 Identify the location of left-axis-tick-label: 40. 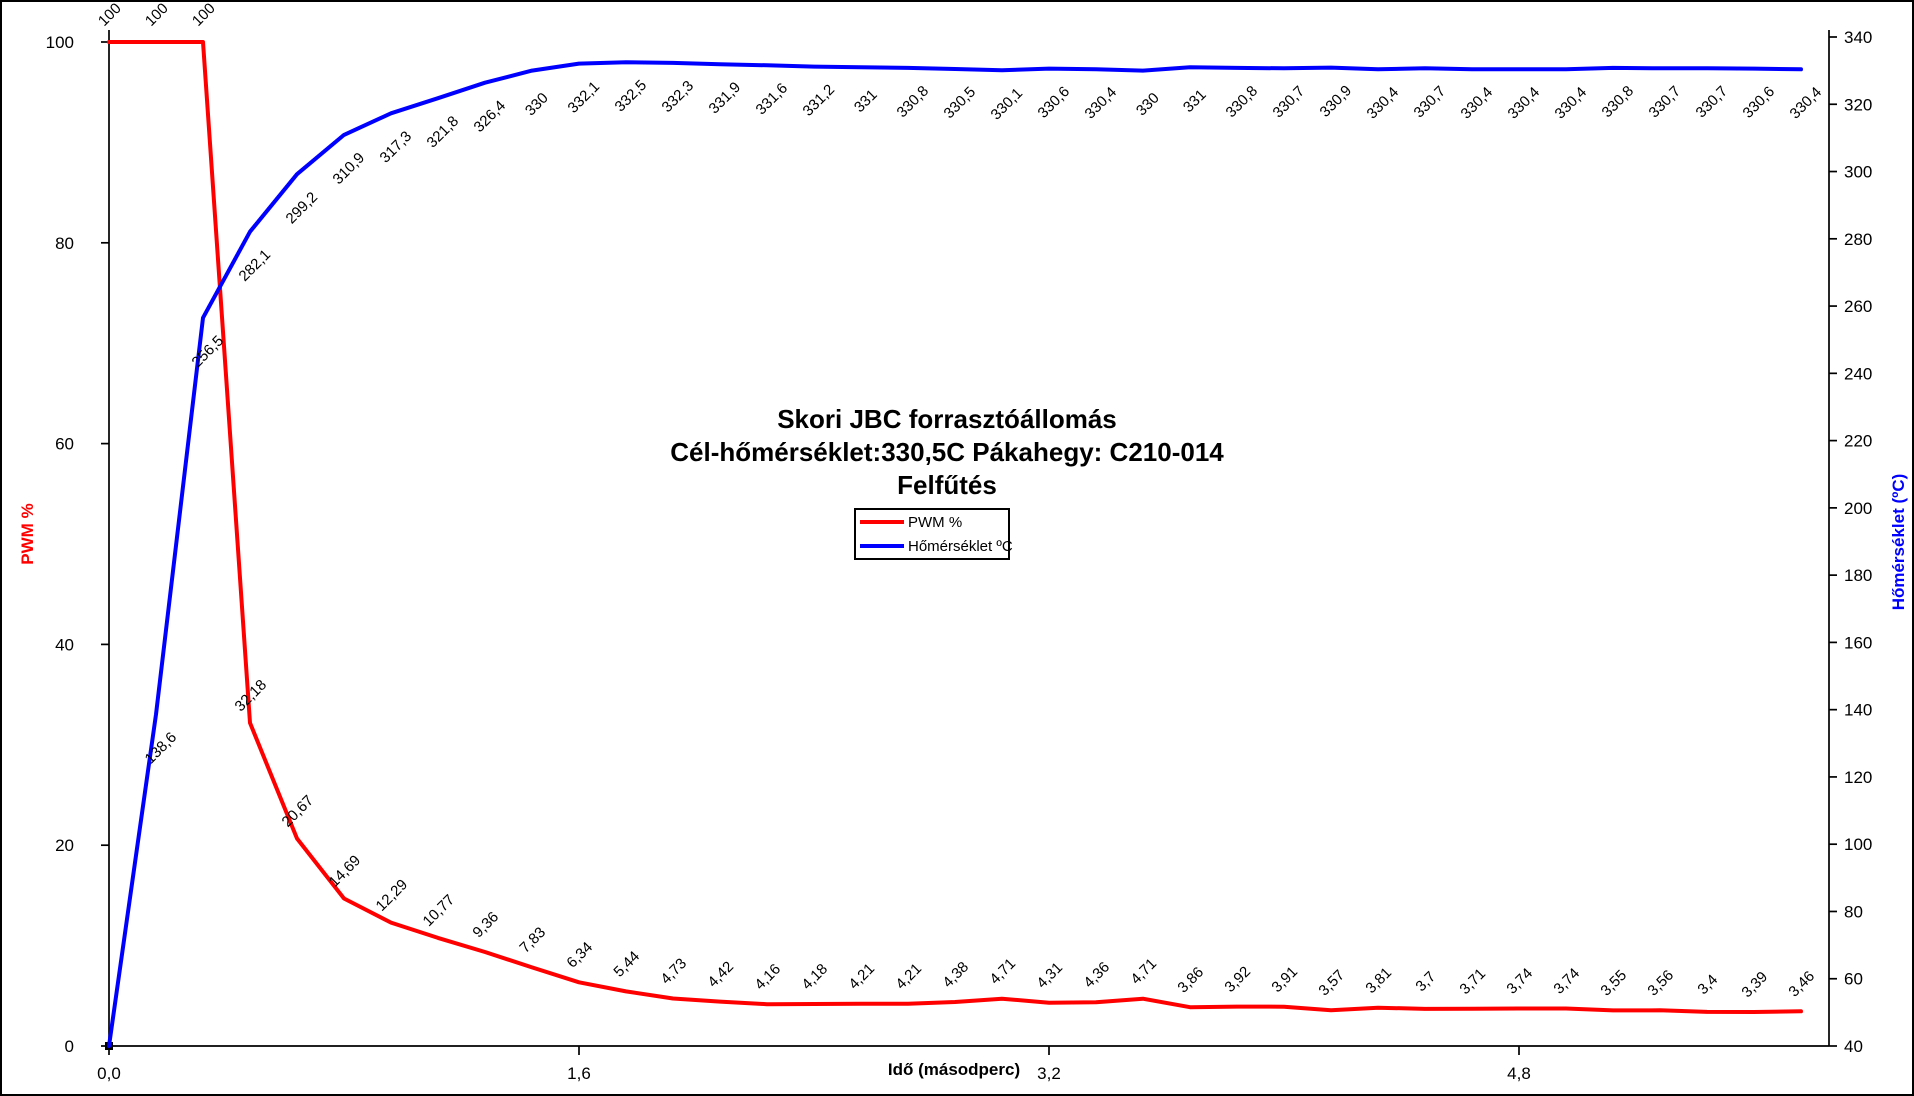
(64, 644).